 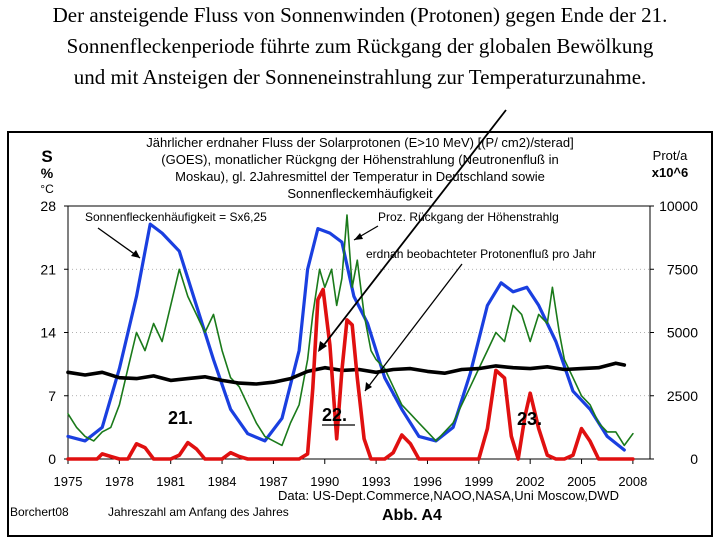 What do you see at coordinates (48, 269) in the screenshot?
I see `y-left-tick-21: 21` at bounding box center [48, 269].